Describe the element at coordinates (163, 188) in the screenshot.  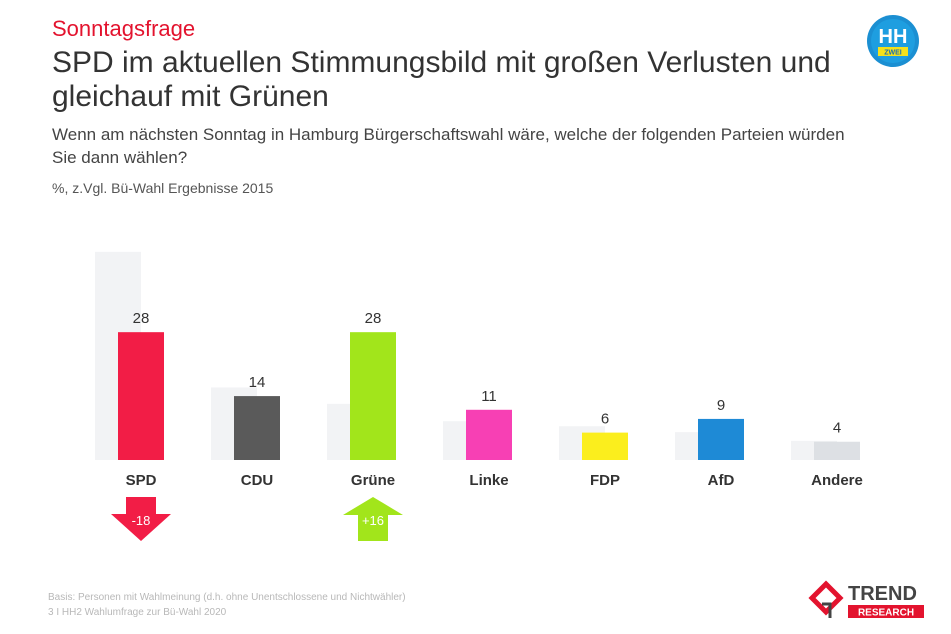
I see `unit-note: %, z.Vgl. Bü-Wahl Ergebnisse 2015` at that location.